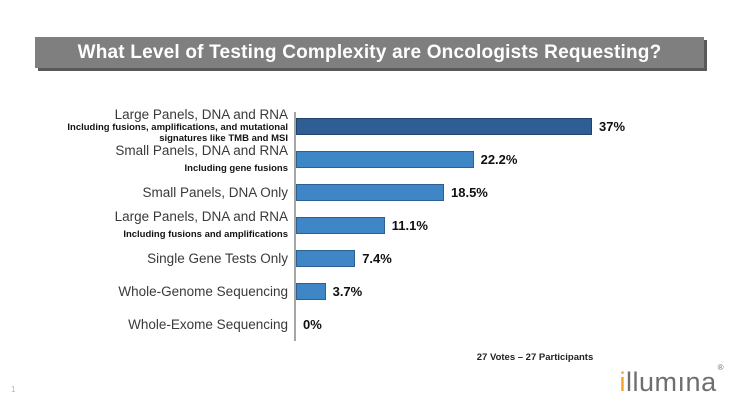 The image size is (736, 414). I want to click on bar-group: 0%, so click(309, 324).